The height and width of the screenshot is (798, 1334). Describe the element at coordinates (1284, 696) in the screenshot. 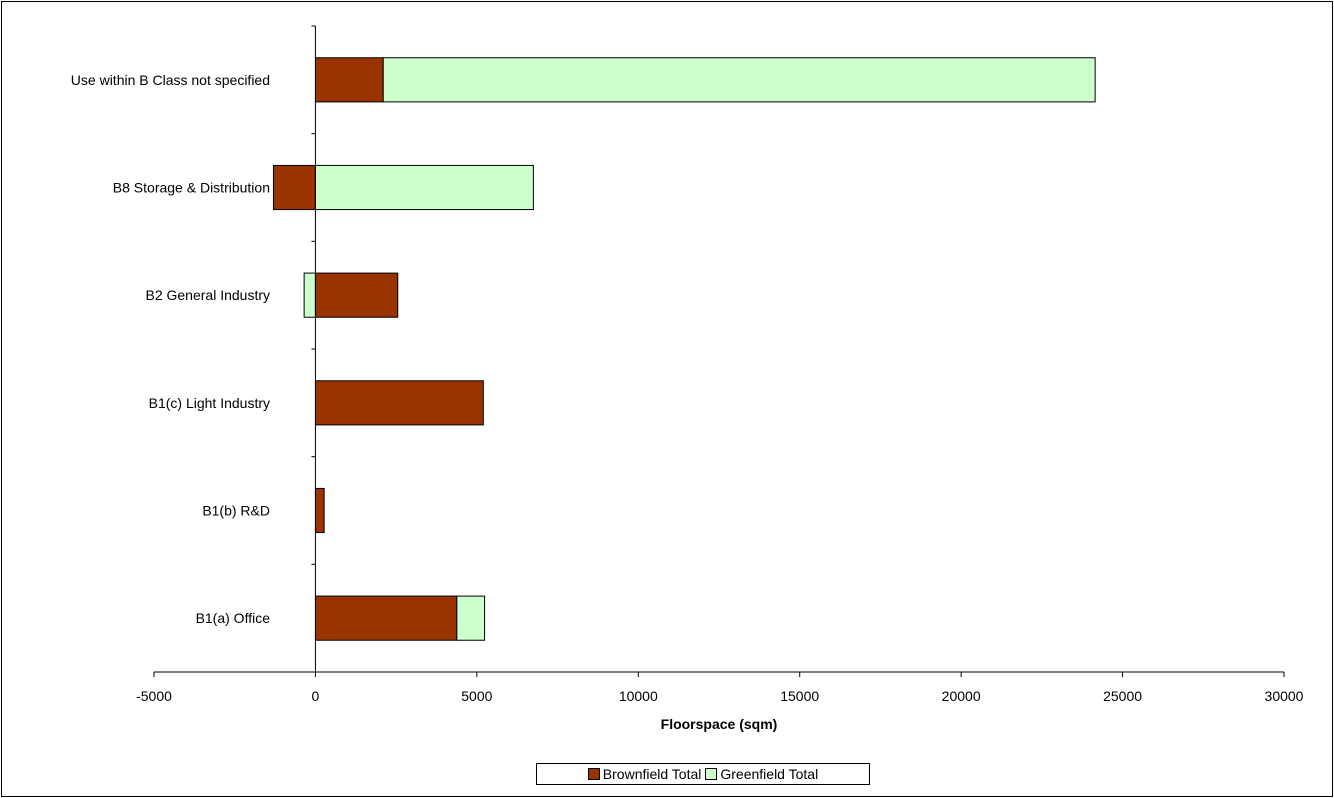

I see `x-tick-label: 30000` at that location.